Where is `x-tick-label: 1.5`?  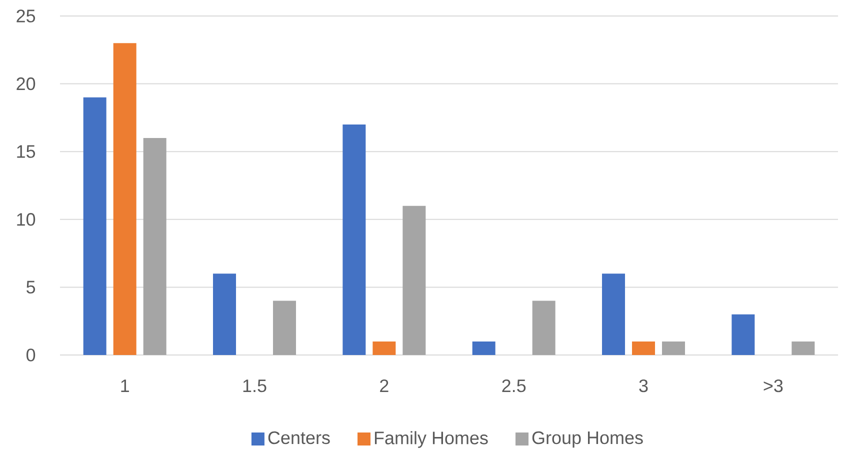 x-tick-label: 1.5 is located at coordinates (254, 386).